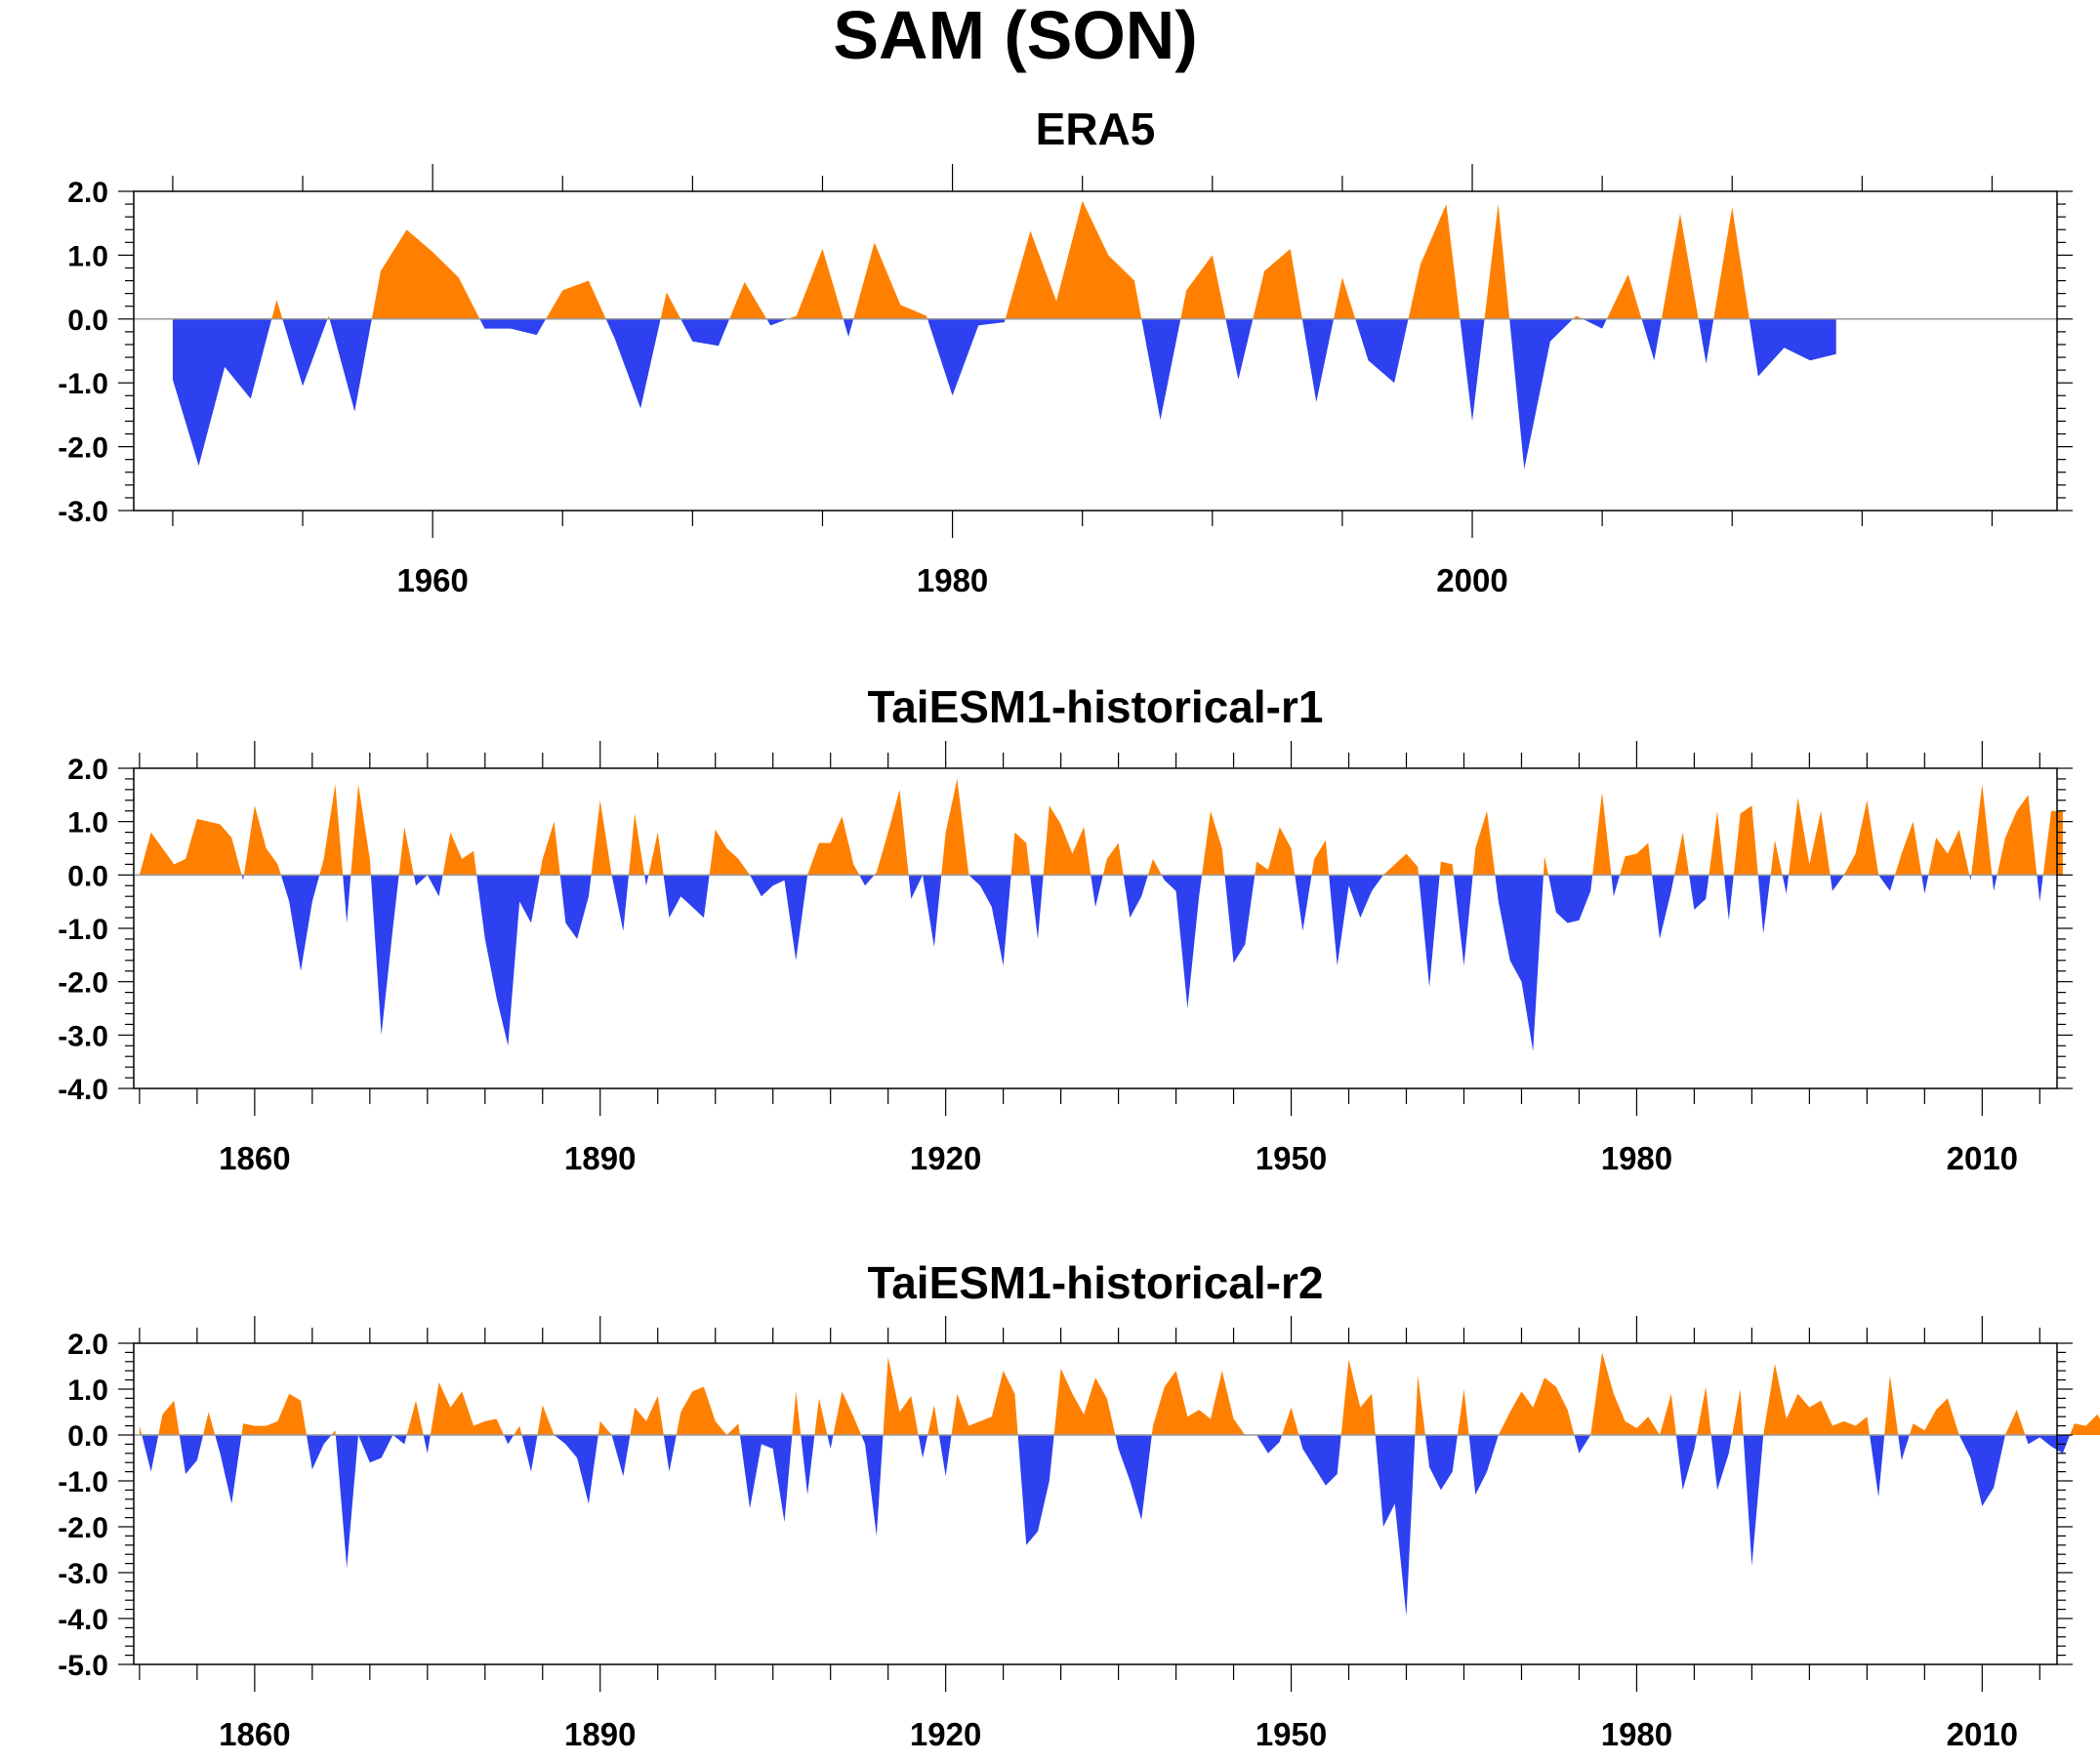  What do you see at coordinates (432, 580) in the screenshot?
I see `x-tick-label: 1960` at bounding box center [432, 580].